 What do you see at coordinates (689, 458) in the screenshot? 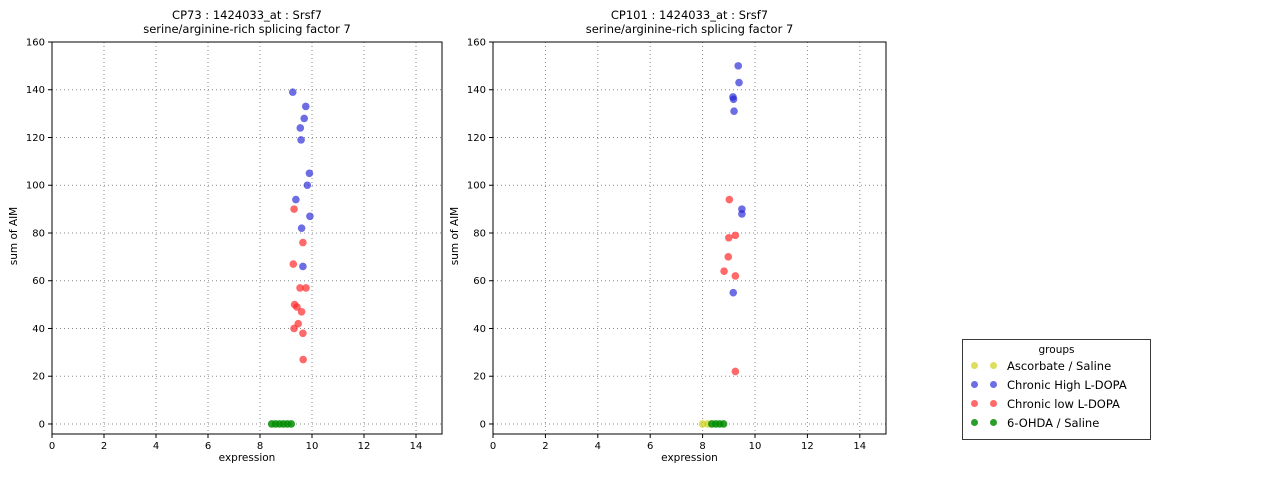
I see `plot2-xlabel: expression` at bounding box center [689, 458].